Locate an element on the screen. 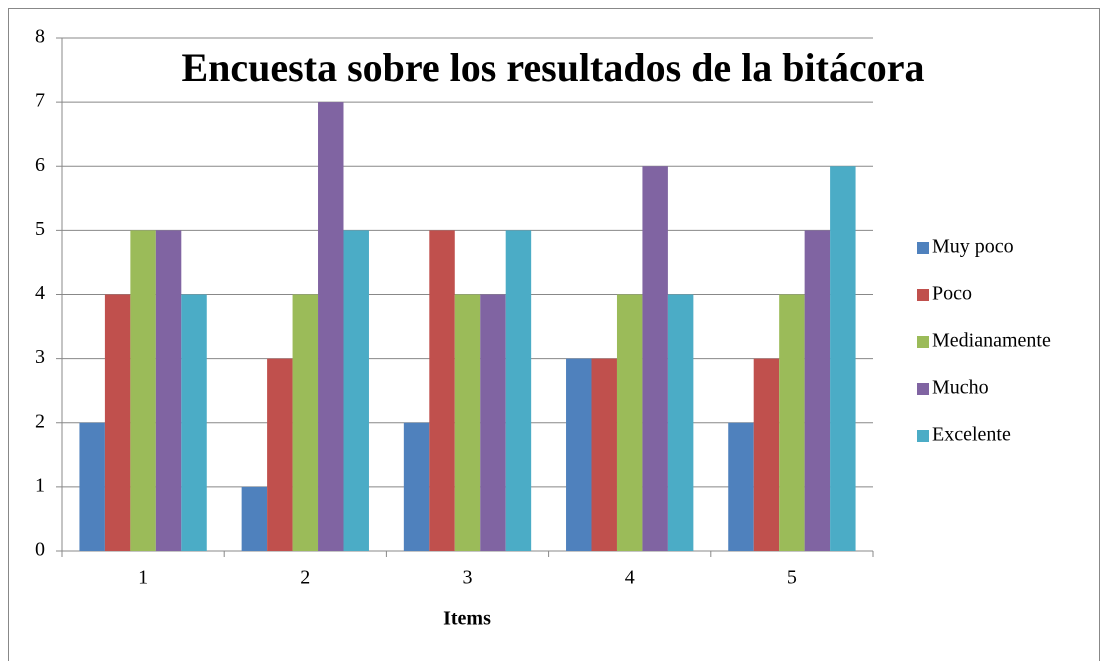 The height and width of the screenshot is (661, 1108). legend-label: Excelente is located at coordinates (971, 435).